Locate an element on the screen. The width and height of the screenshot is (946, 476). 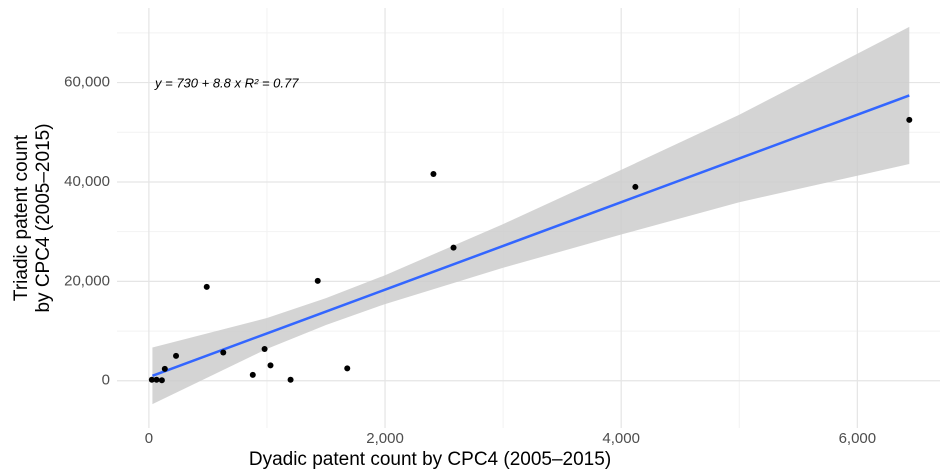
y-axis-label: Triadic patent count is located at coordinates (21, 217).